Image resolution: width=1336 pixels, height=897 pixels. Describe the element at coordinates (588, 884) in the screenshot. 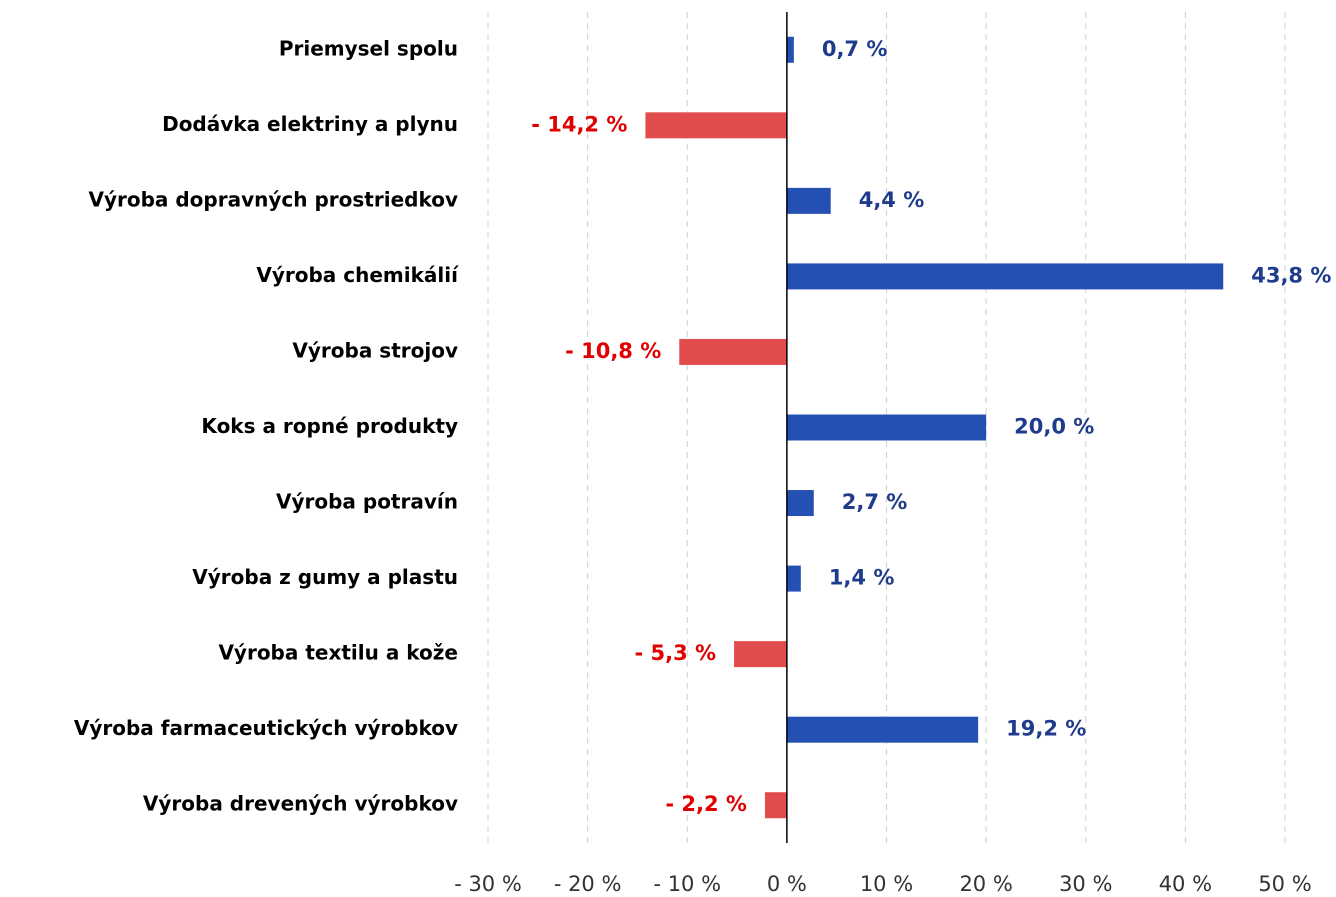

I see `x-tick-label: - 20 %` at that location.